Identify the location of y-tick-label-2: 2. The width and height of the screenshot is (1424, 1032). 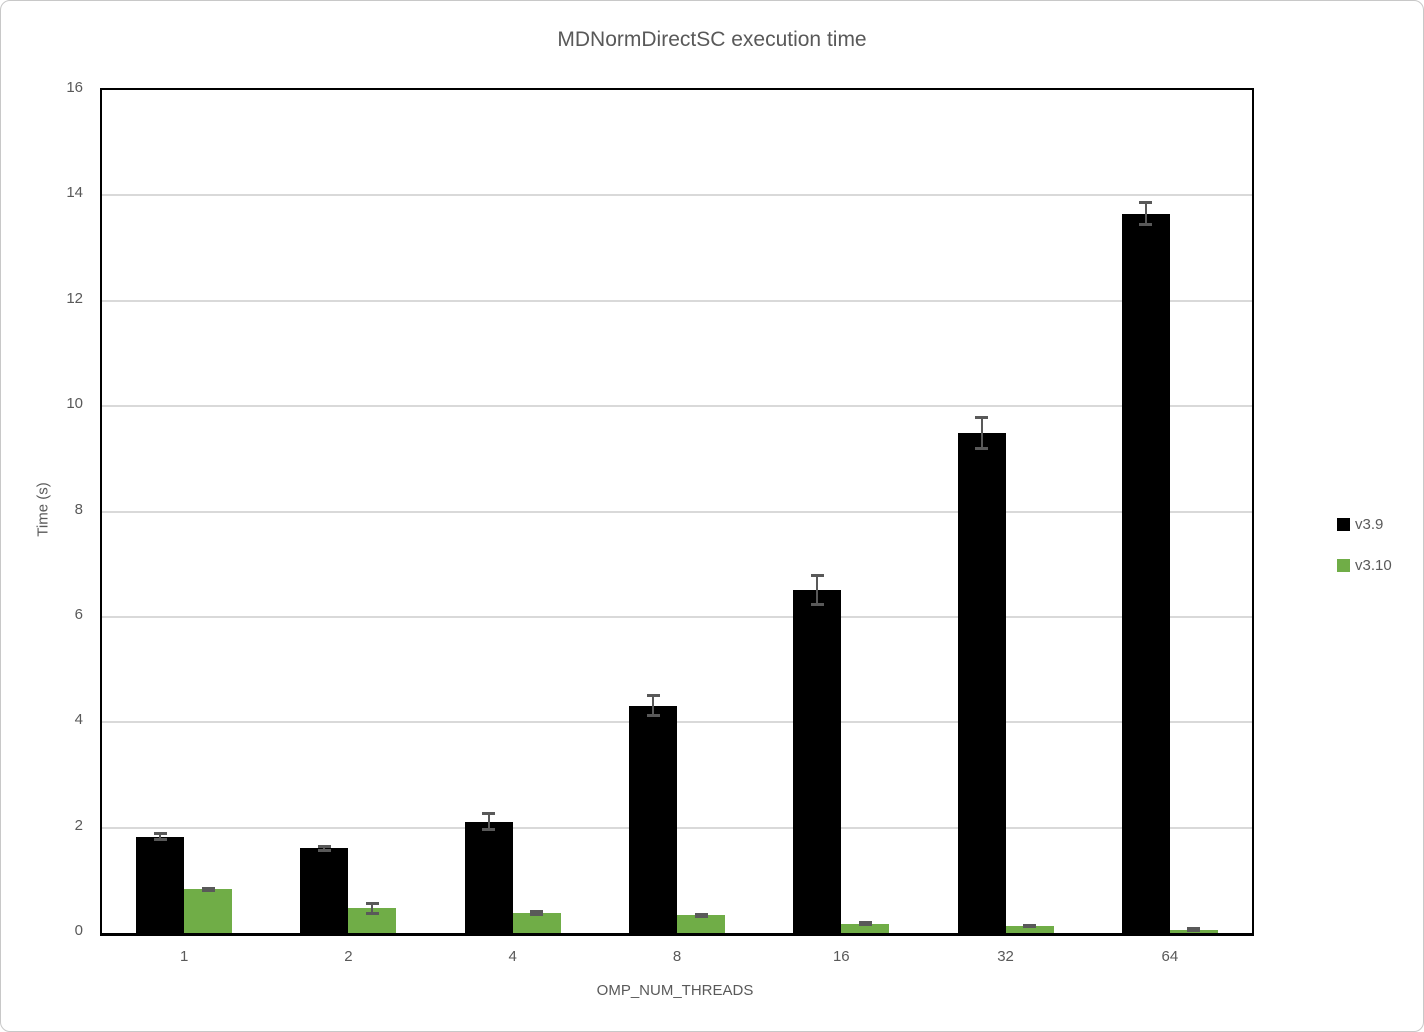
(78, 825).